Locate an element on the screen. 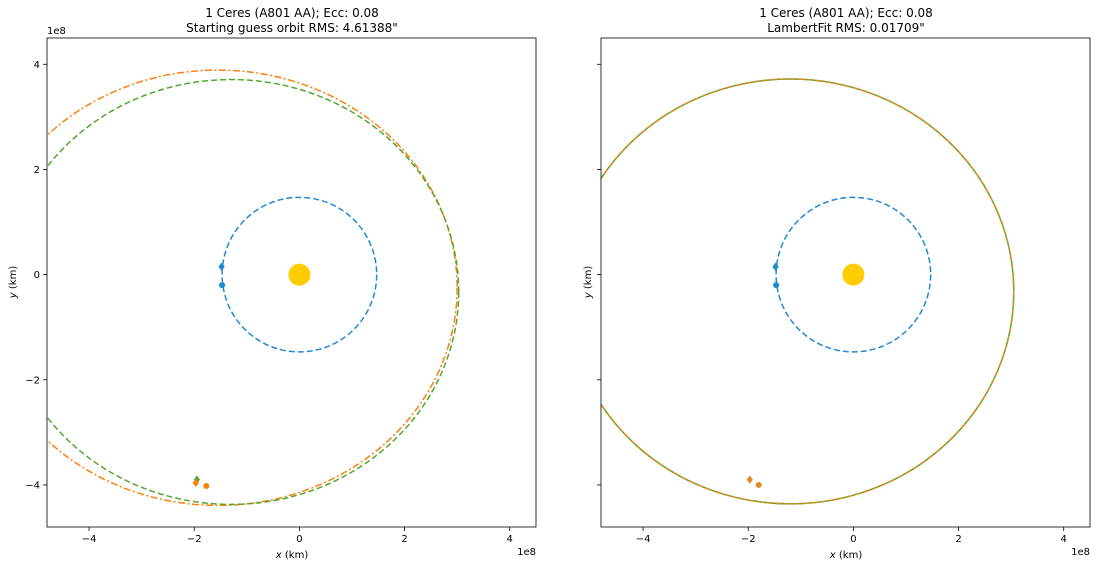 This screenshot has width=1098, height=568. y-tick-label: −2 is located at coordinates (32, 380).